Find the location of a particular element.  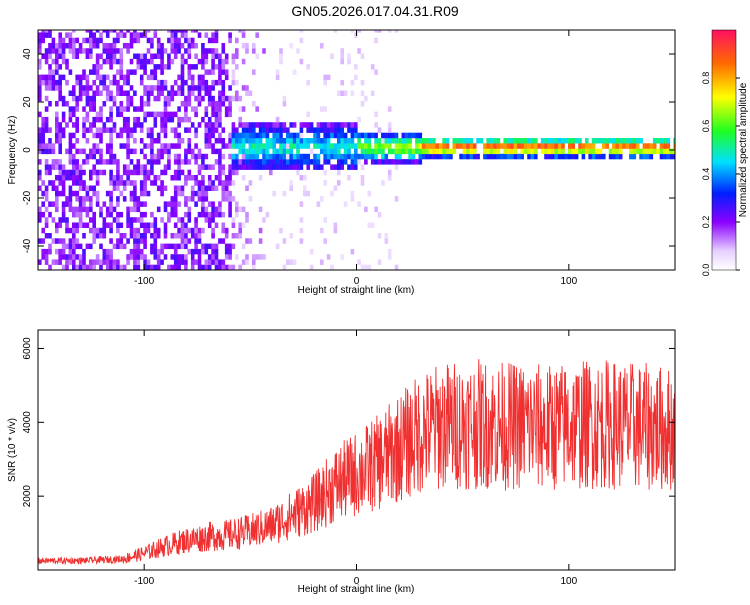

snr-y-tick-label: 4000 is located at coordinates (27, 422).